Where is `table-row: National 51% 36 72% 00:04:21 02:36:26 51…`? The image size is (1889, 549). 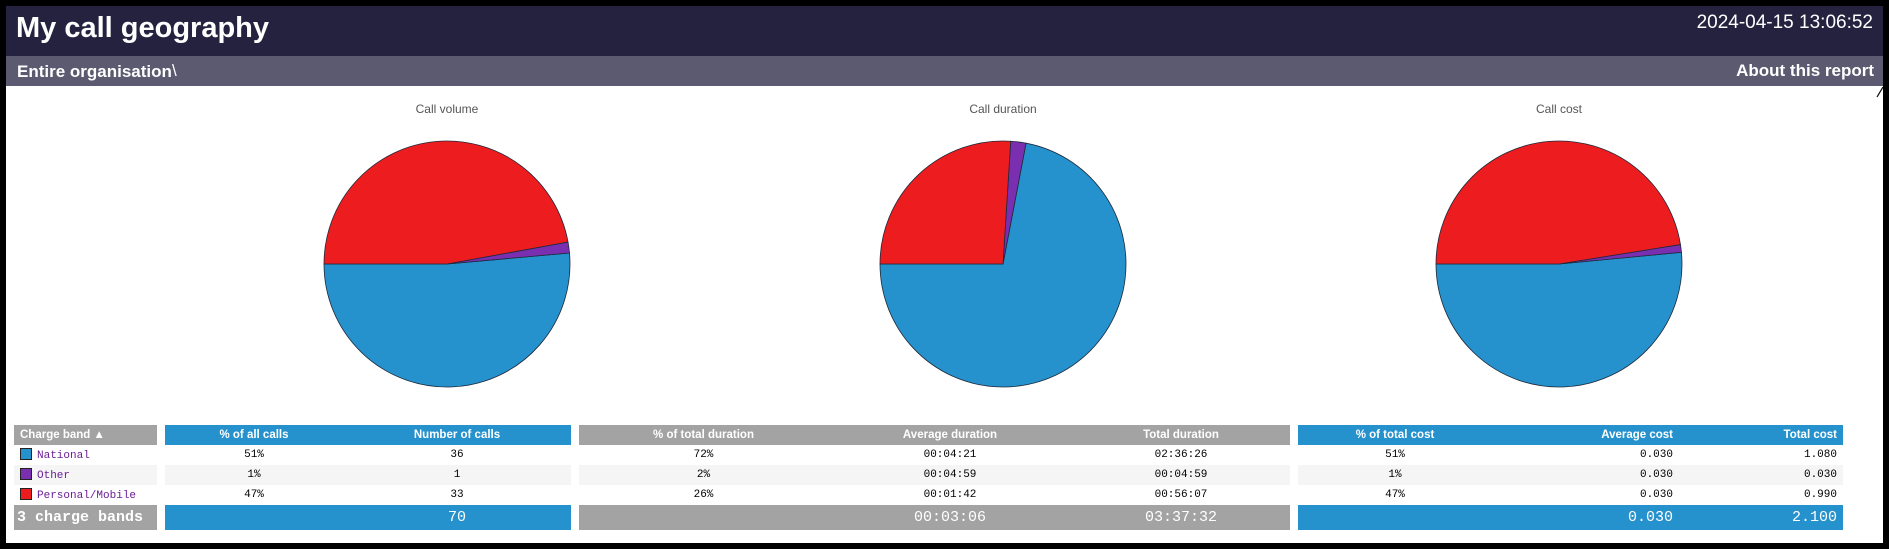 table-row: National 51% 36 72% 00:04:21 02:36:26 51… is located at coordinates (928, 455).